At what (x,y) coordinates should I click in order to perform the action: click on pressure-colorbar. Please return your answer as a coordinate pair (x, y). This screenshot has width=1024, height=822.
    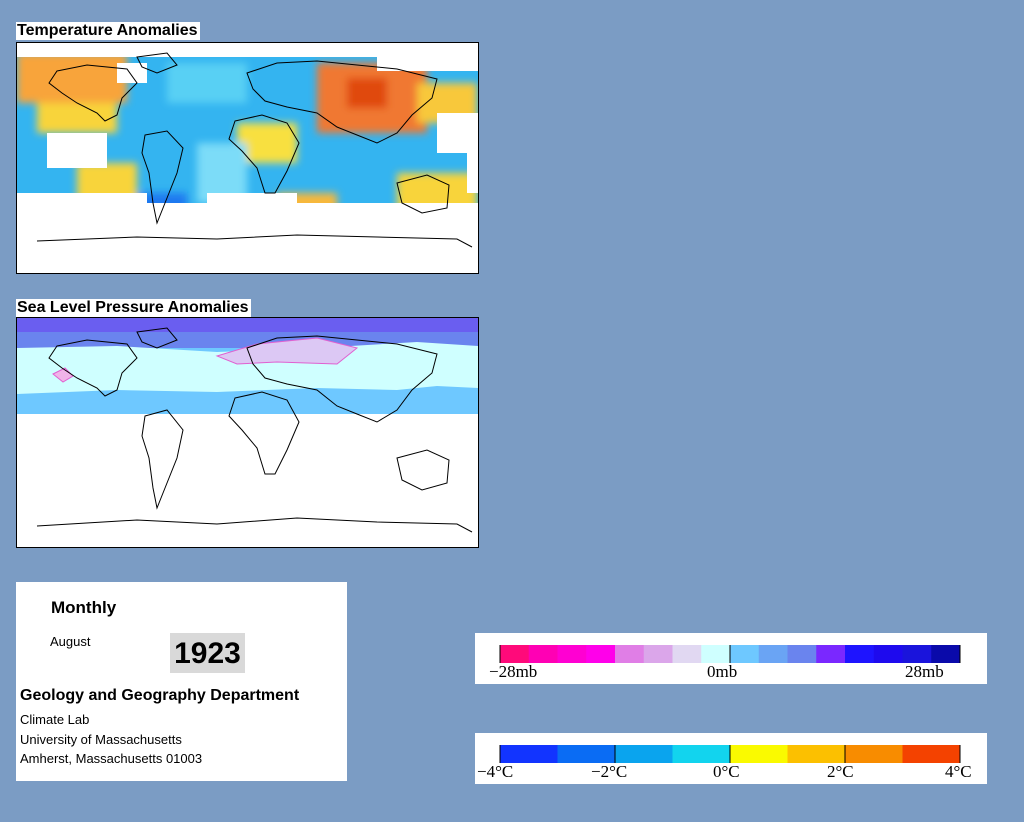
    Looking at the image, I should click on (730, 654).